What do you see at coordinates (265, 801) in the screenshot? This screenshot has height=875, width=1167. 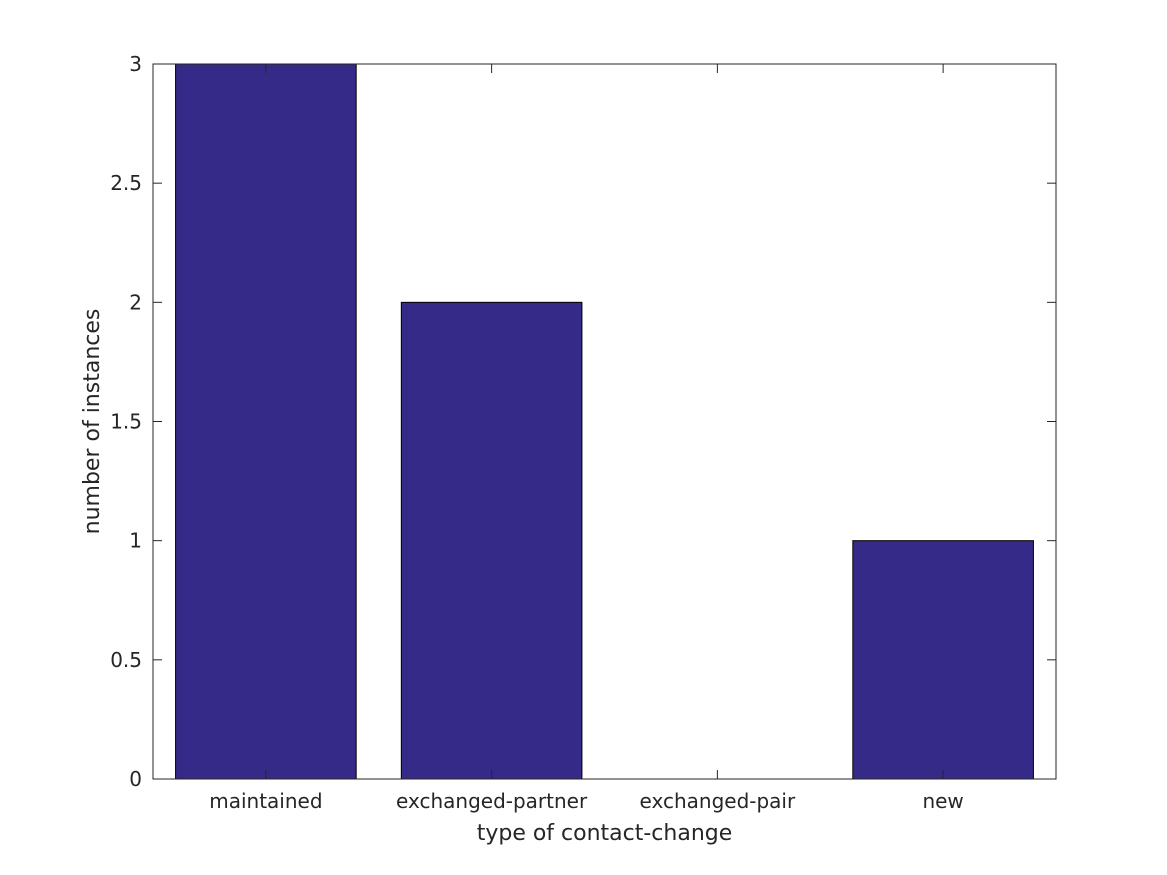 I see `x-tick-label: maintained` at bounding box center [265, 801].